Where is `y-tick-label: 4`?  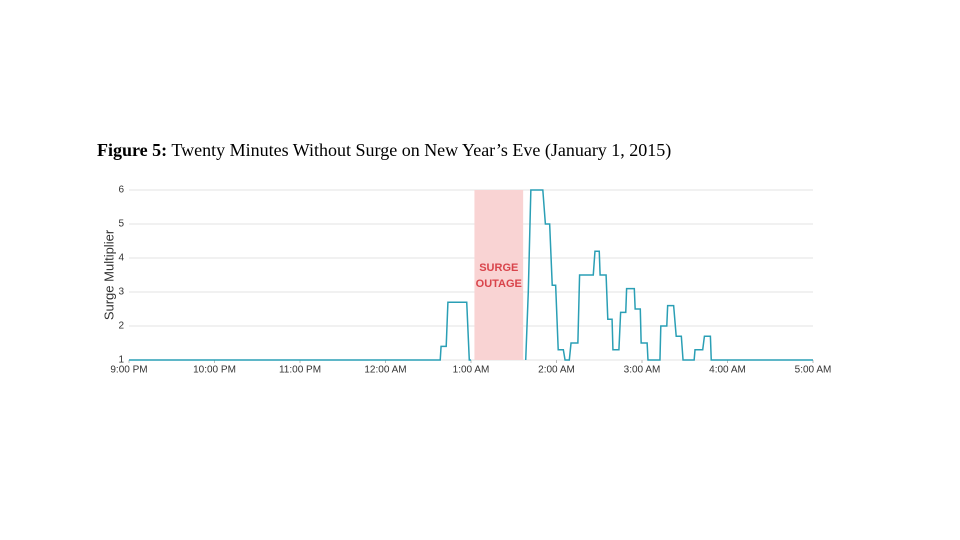
y-tick-label: 4 is located at coordinates (121, 258).